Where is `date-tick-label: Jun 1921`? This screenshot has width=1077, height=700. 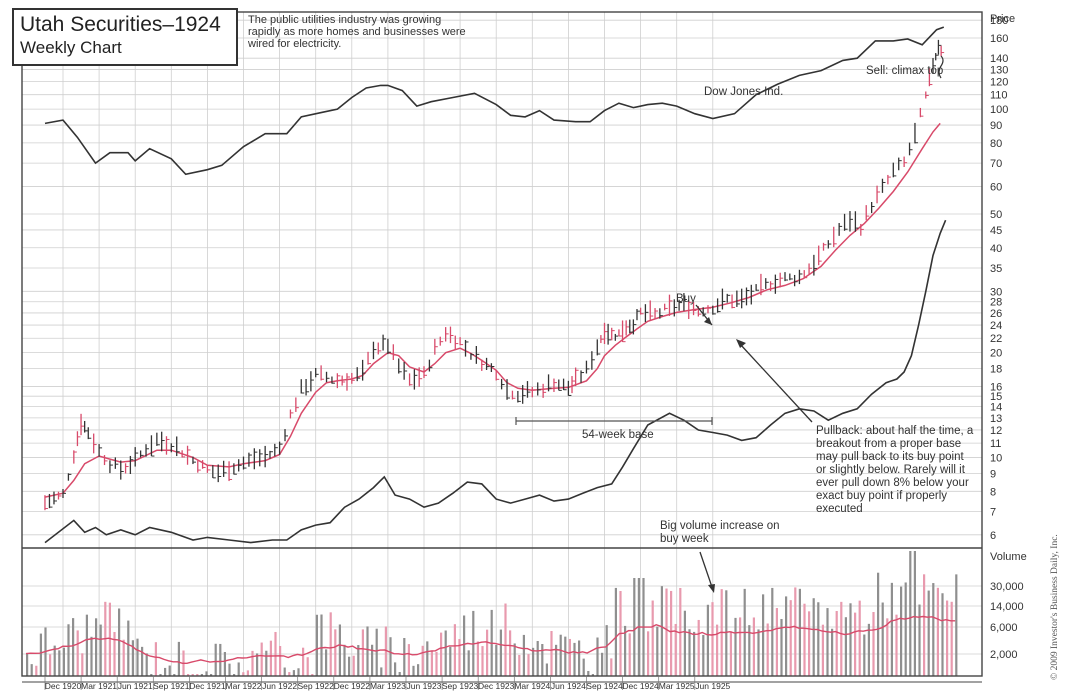
date-tick-label: Jun 1921 is located at coordinates (135, 686).